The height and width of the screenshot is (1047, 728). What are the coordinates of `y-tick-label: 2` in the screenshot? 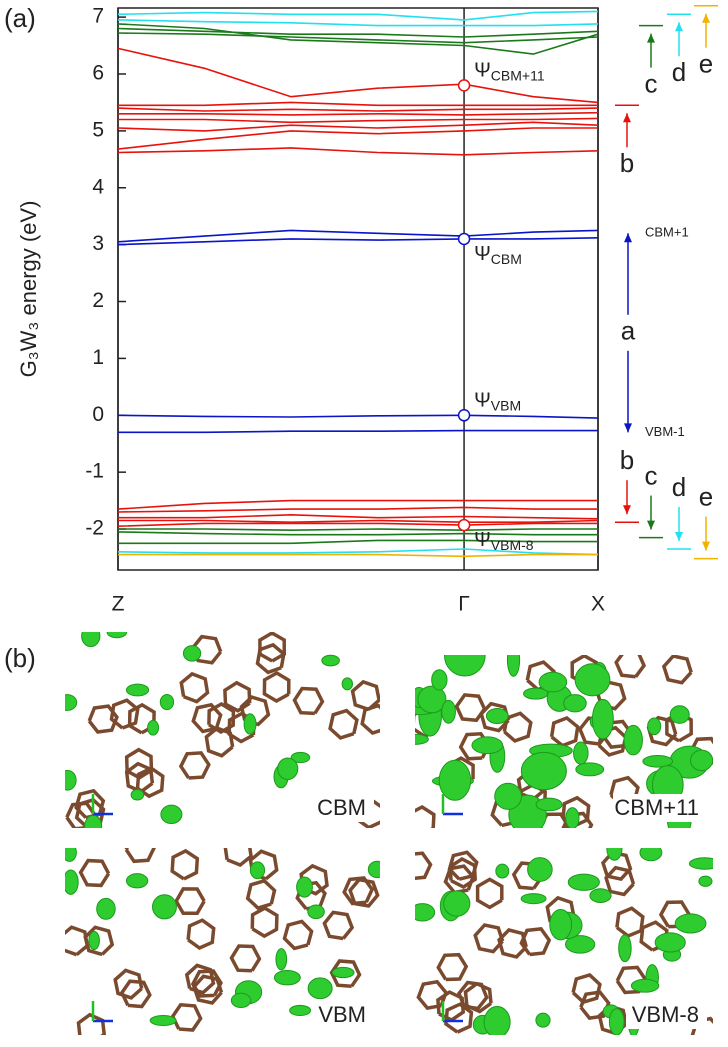 It's located at (98, 300).